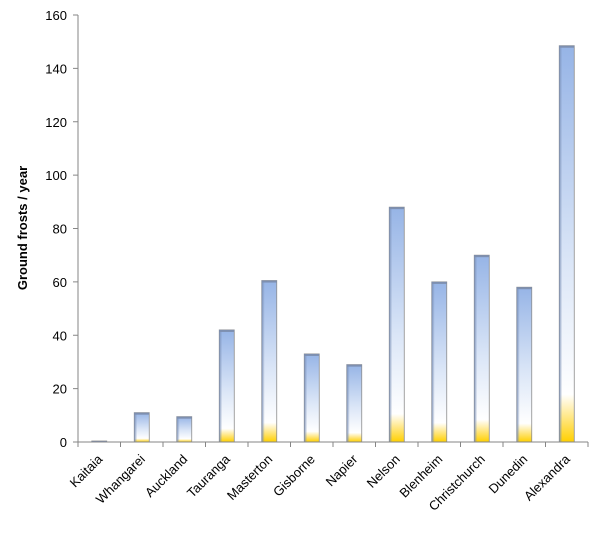 The width and height of the screenshot is (600, 541). What do you see at coordinates (56, 175) in the screenshot?
I see `y-tick-label: 100` at bounding box center [56, 175].